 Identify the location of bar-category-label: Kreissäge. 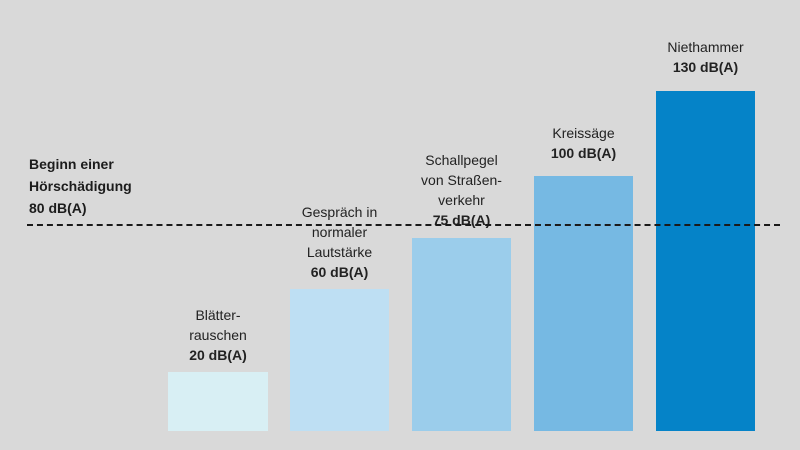
(583, 133).